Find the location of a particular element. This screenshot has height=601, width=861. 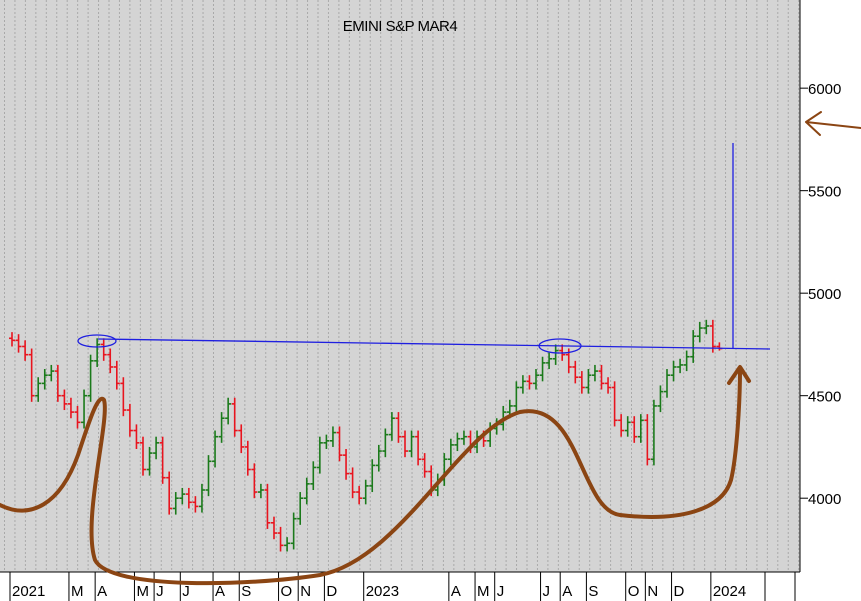

y-tick-label: 4500 is located at coordinates (824, 397).